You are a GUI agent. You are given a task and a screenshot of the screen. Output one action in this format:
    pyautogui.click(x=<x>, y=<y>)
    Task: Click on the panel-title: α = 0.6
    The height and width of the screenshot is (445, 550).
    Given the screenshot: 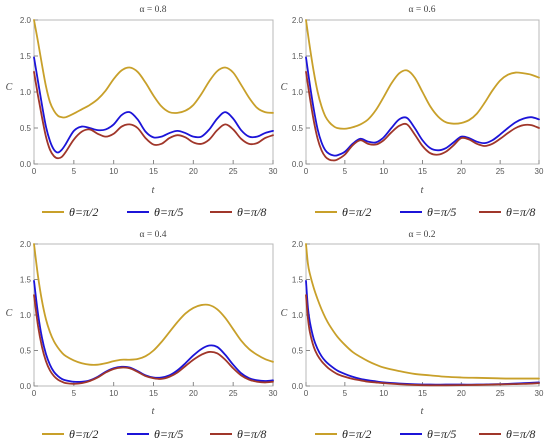 What is the action you would take?
    pyautogui.click(x=422, y=10)
    